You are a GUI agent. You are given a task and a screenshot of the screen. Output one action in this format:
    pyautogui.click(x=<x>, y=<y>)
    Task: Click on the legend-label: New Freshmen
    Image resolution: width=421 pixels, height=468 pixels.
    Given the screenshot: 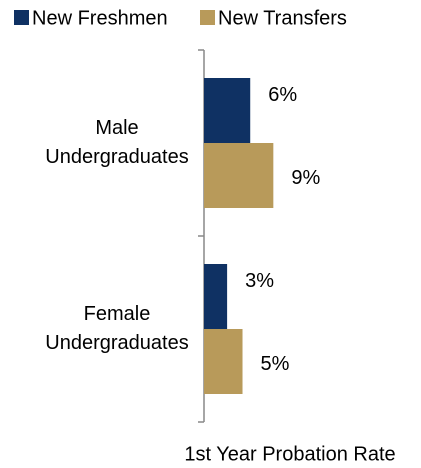 What is the action you would take?
    pyautogui.click(x=100, y=18)
    